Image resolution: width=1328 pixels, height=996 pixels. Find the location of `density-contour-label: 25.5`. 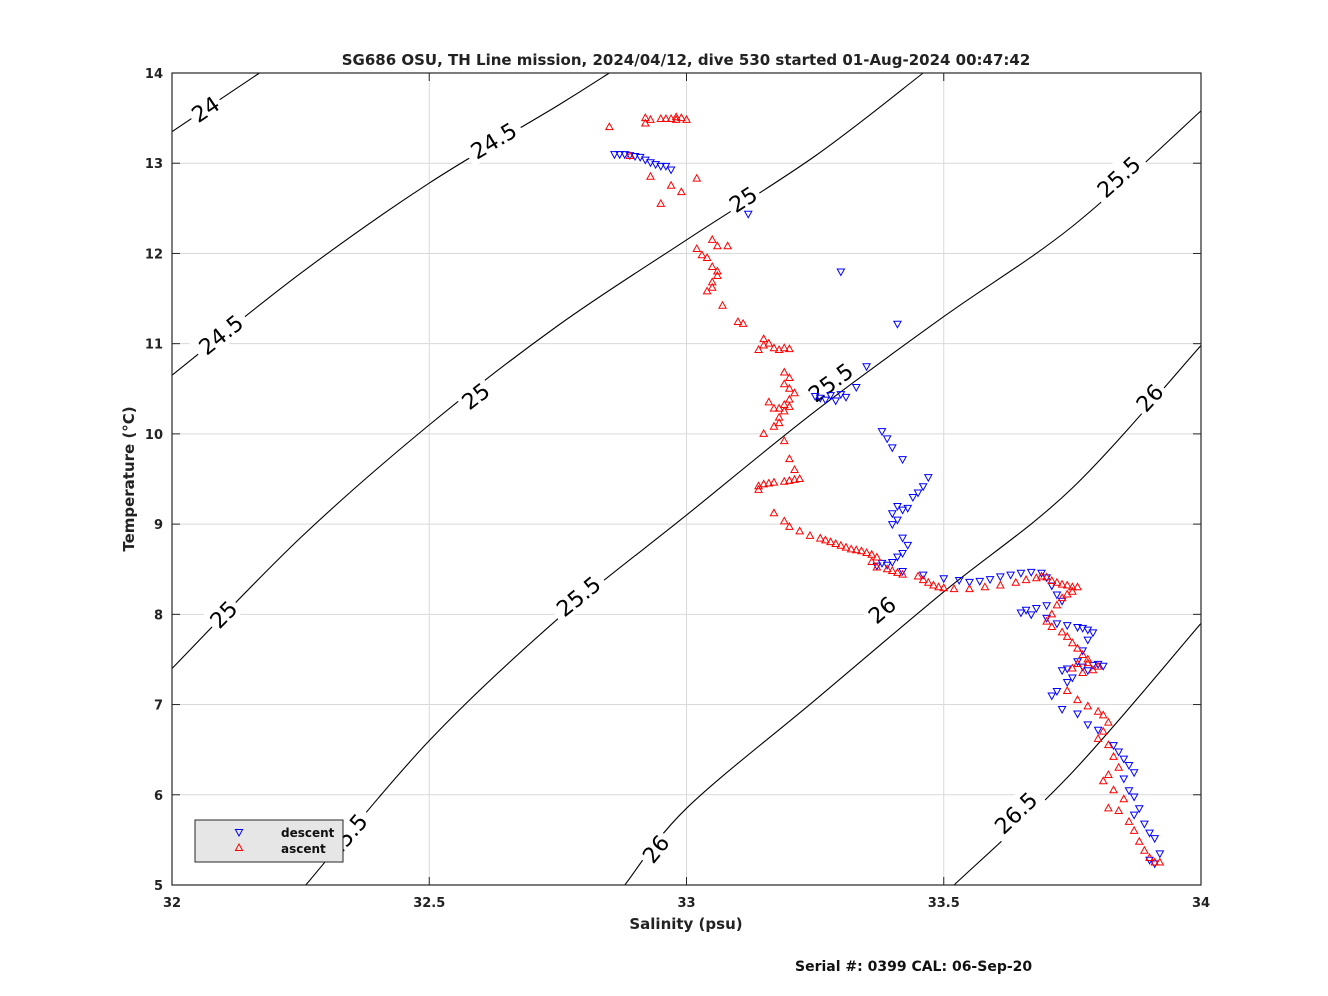

density-contour-label: 25.5 is located at coordinates (830, 381).